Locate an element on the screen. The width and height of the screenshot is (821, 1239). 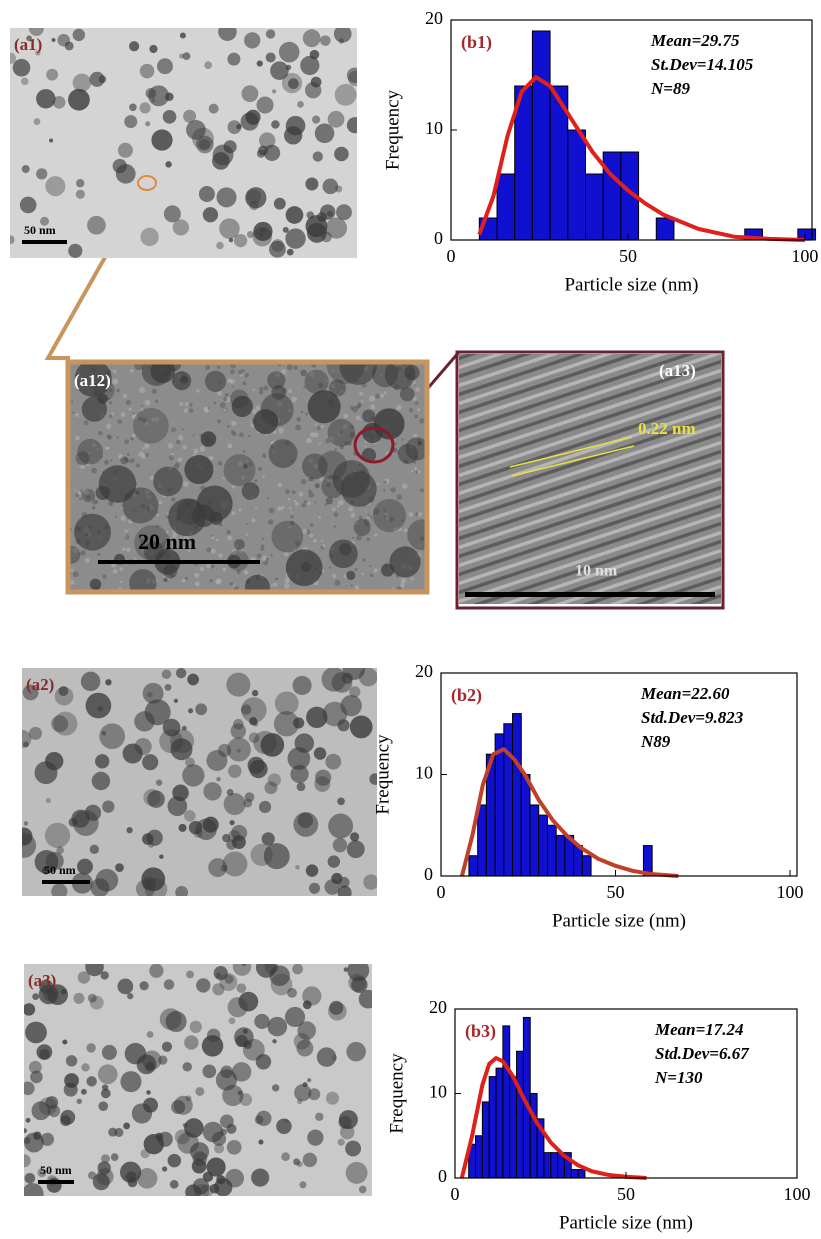
scale-label: 10 nm is located at coordinates (596, 571).